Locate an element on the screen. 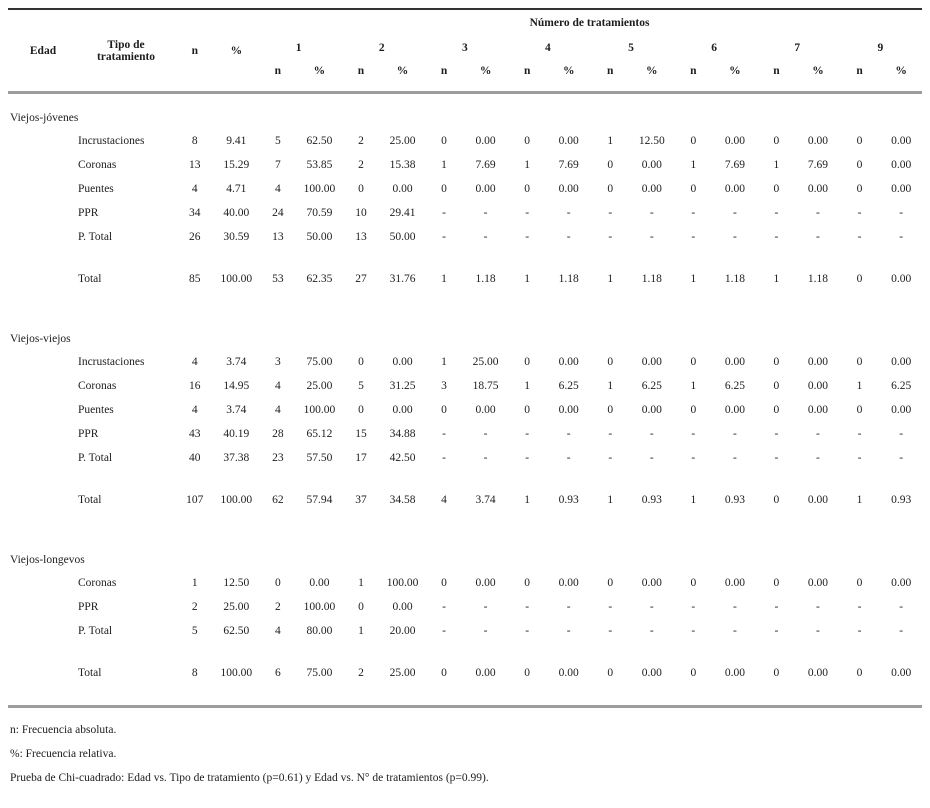 Image resolution: width=930 pixels, height=808 pixels. edad-cell is located at coordinates (43, 141).